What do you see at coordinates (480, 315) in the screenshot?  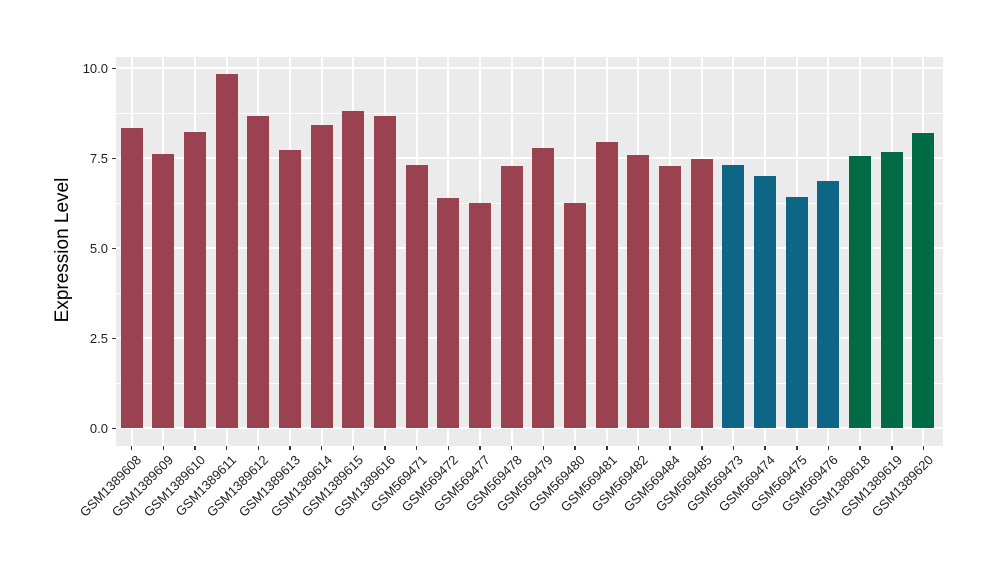 I see `bar-GSM569477` at bounding box center [480, 315].